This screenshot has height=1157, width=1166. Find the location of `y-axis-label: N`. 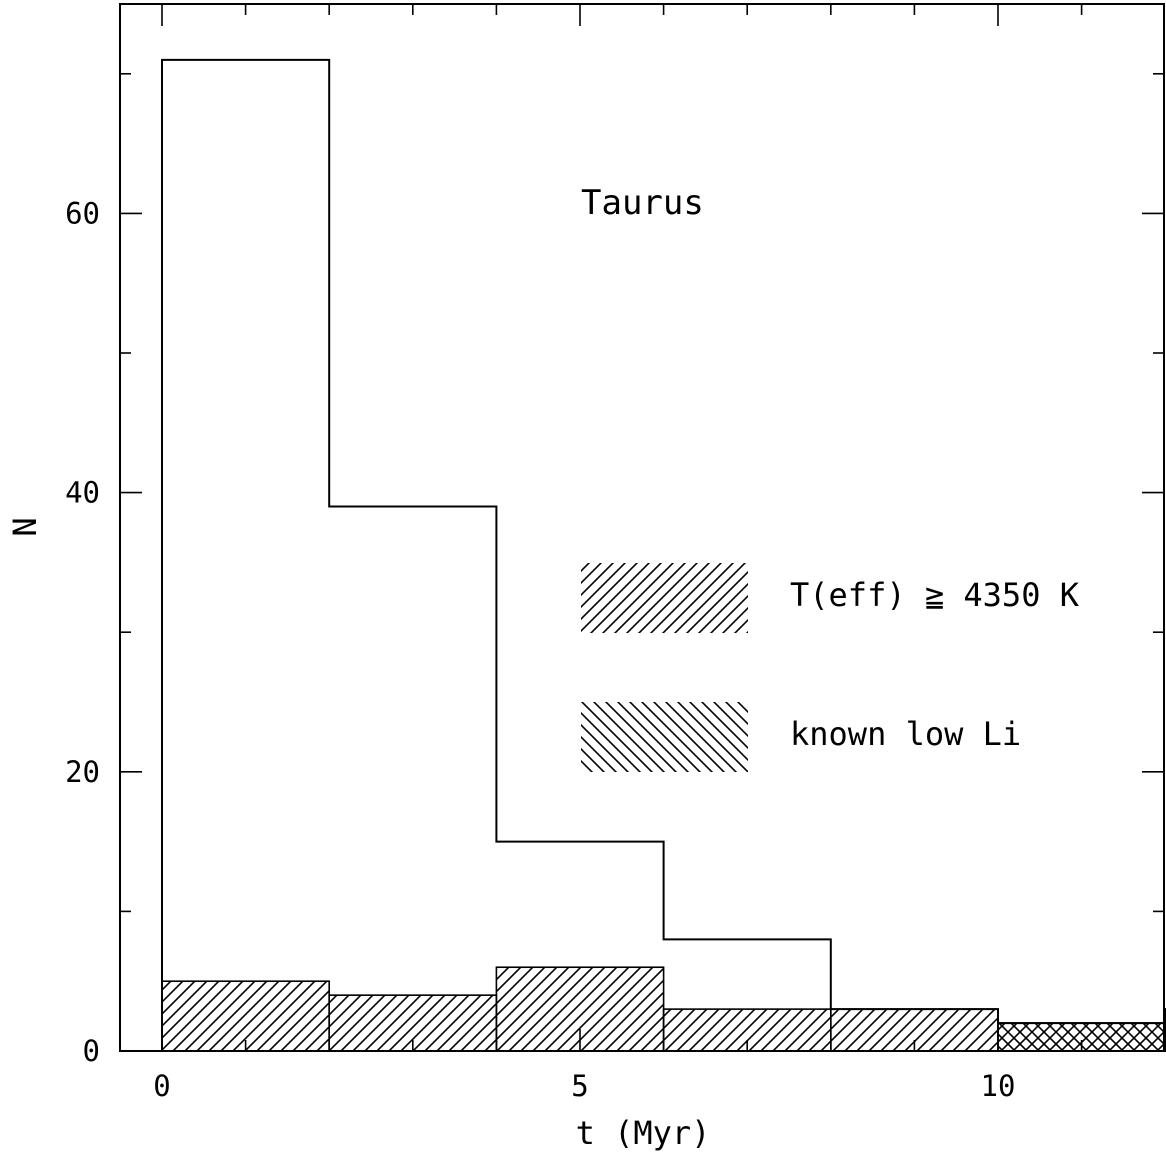

y-axis-label: N is located at coordinates (25, 526).